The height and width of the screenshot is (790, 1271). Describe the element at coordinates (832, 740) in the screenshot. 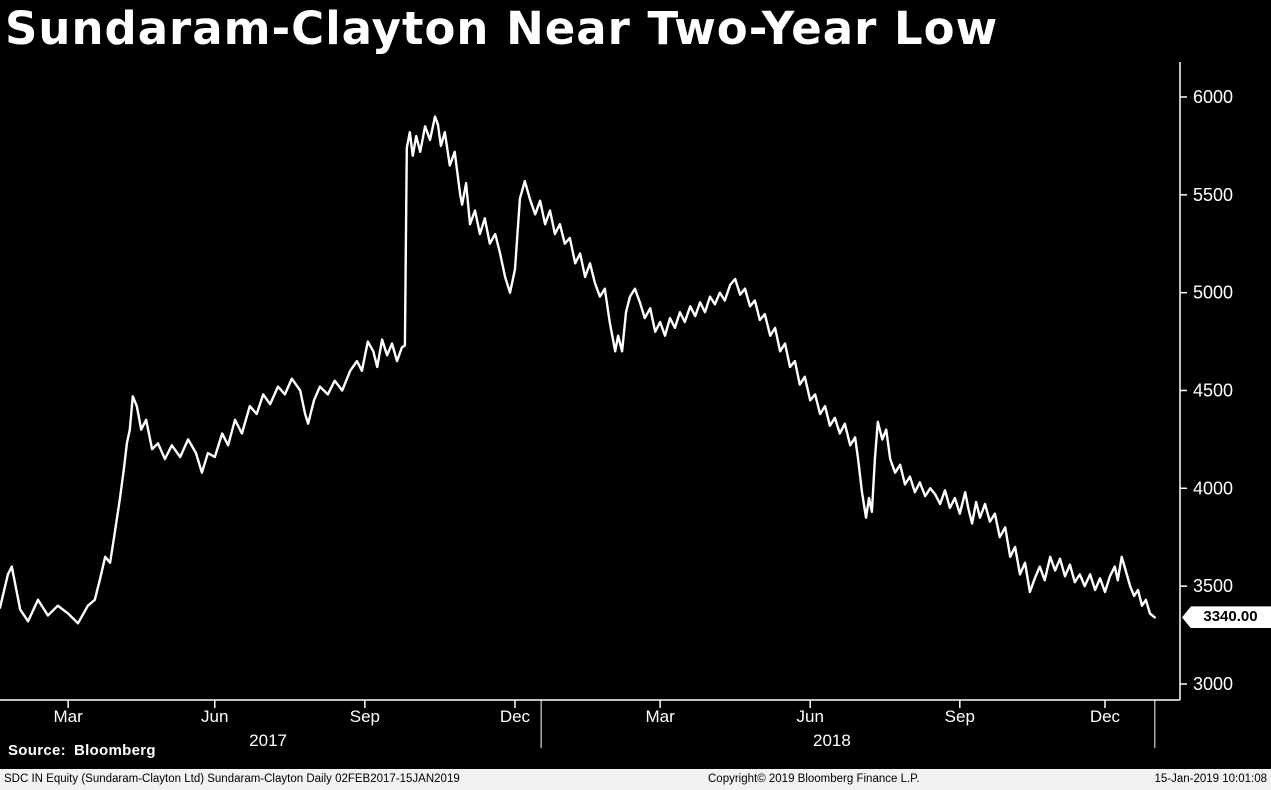

I see `year-label: 2018` at that location.